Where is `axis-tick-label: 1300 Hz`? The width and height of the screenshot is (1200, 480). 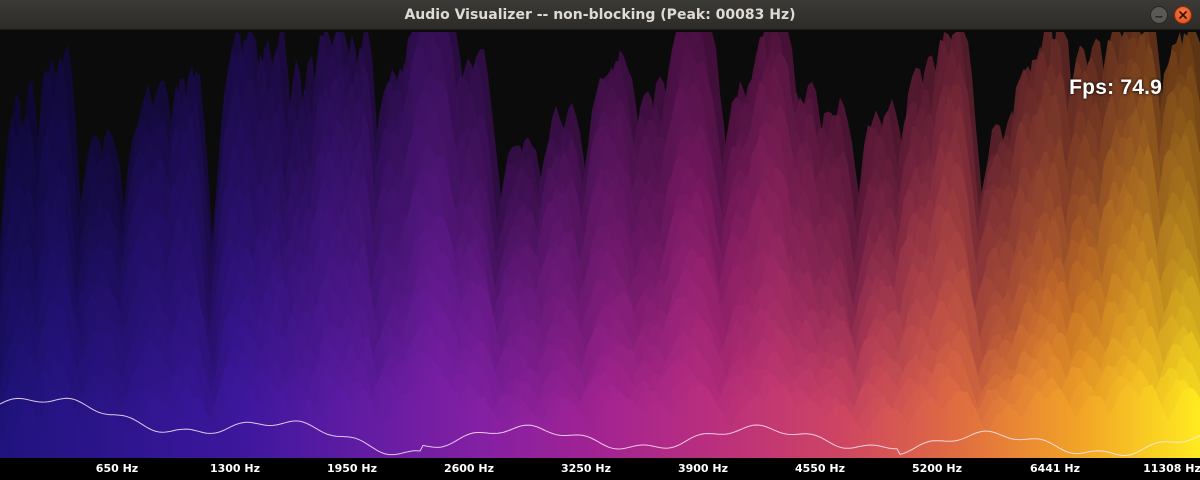
axis-tick-label: 1300 Hz is located at coordinates (235, 468).